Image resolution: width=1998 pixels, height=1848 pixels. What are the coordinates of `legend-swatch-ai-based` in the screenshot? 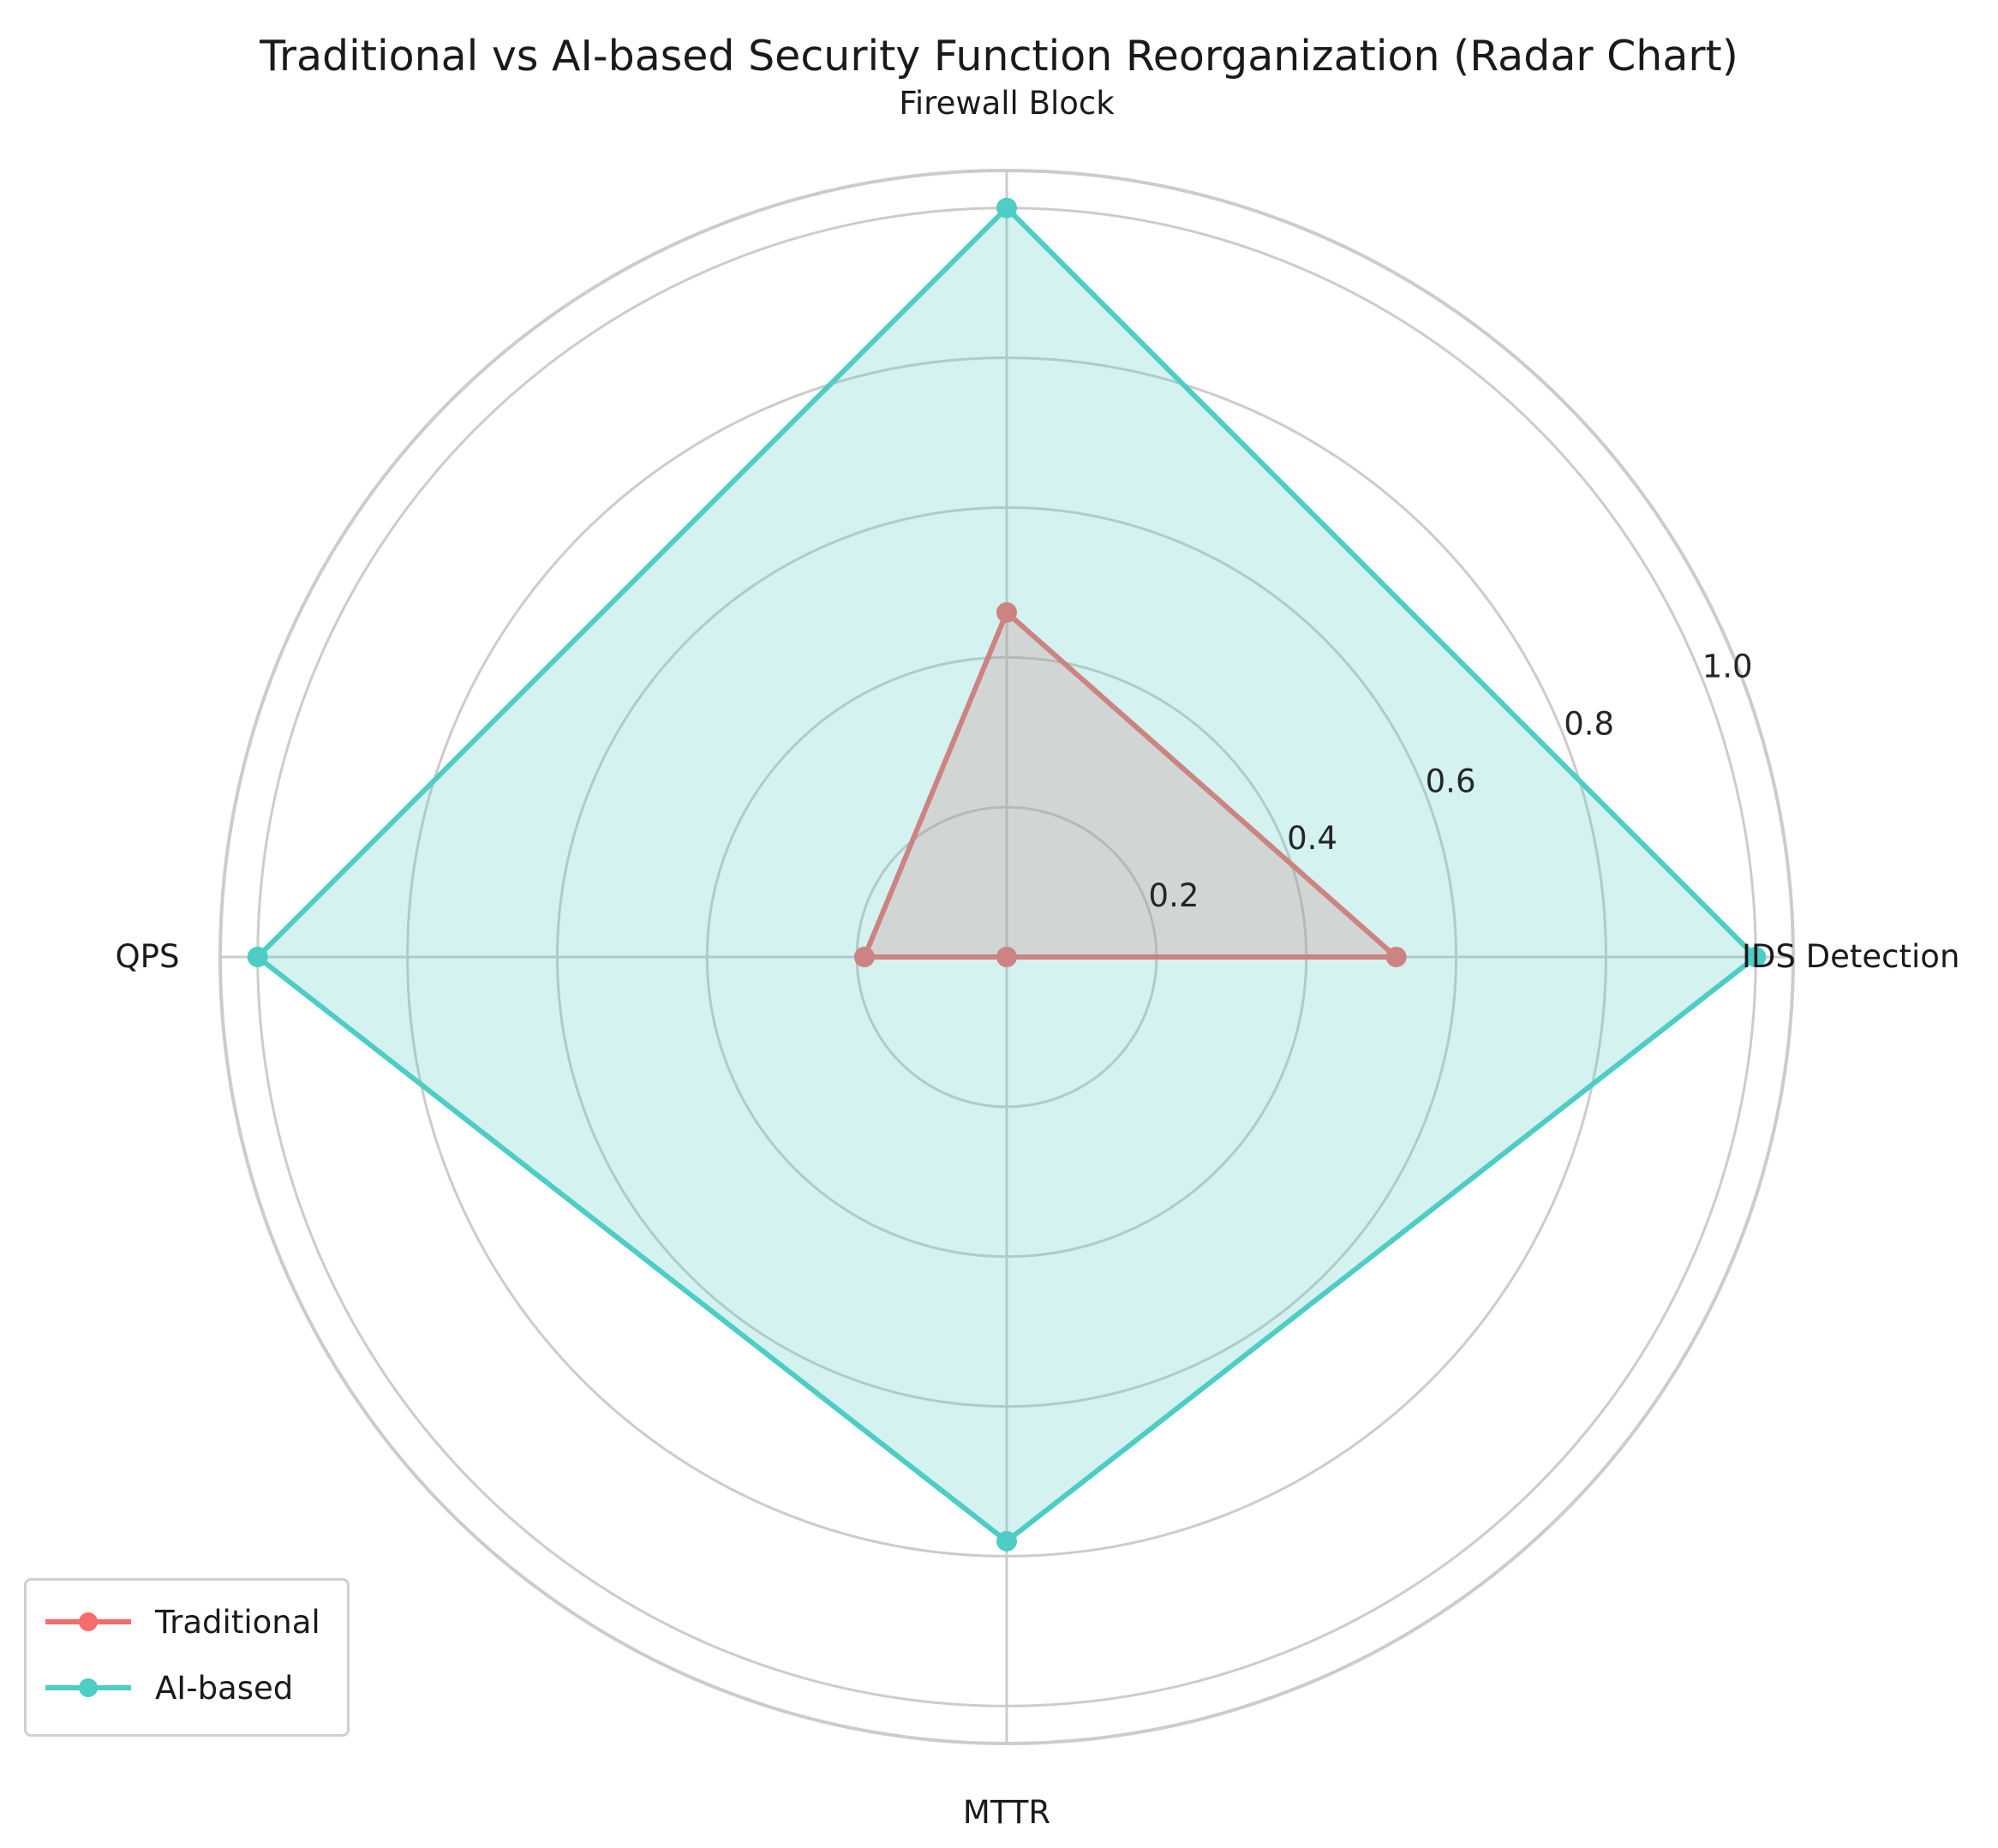 It's located at (88, 1687).